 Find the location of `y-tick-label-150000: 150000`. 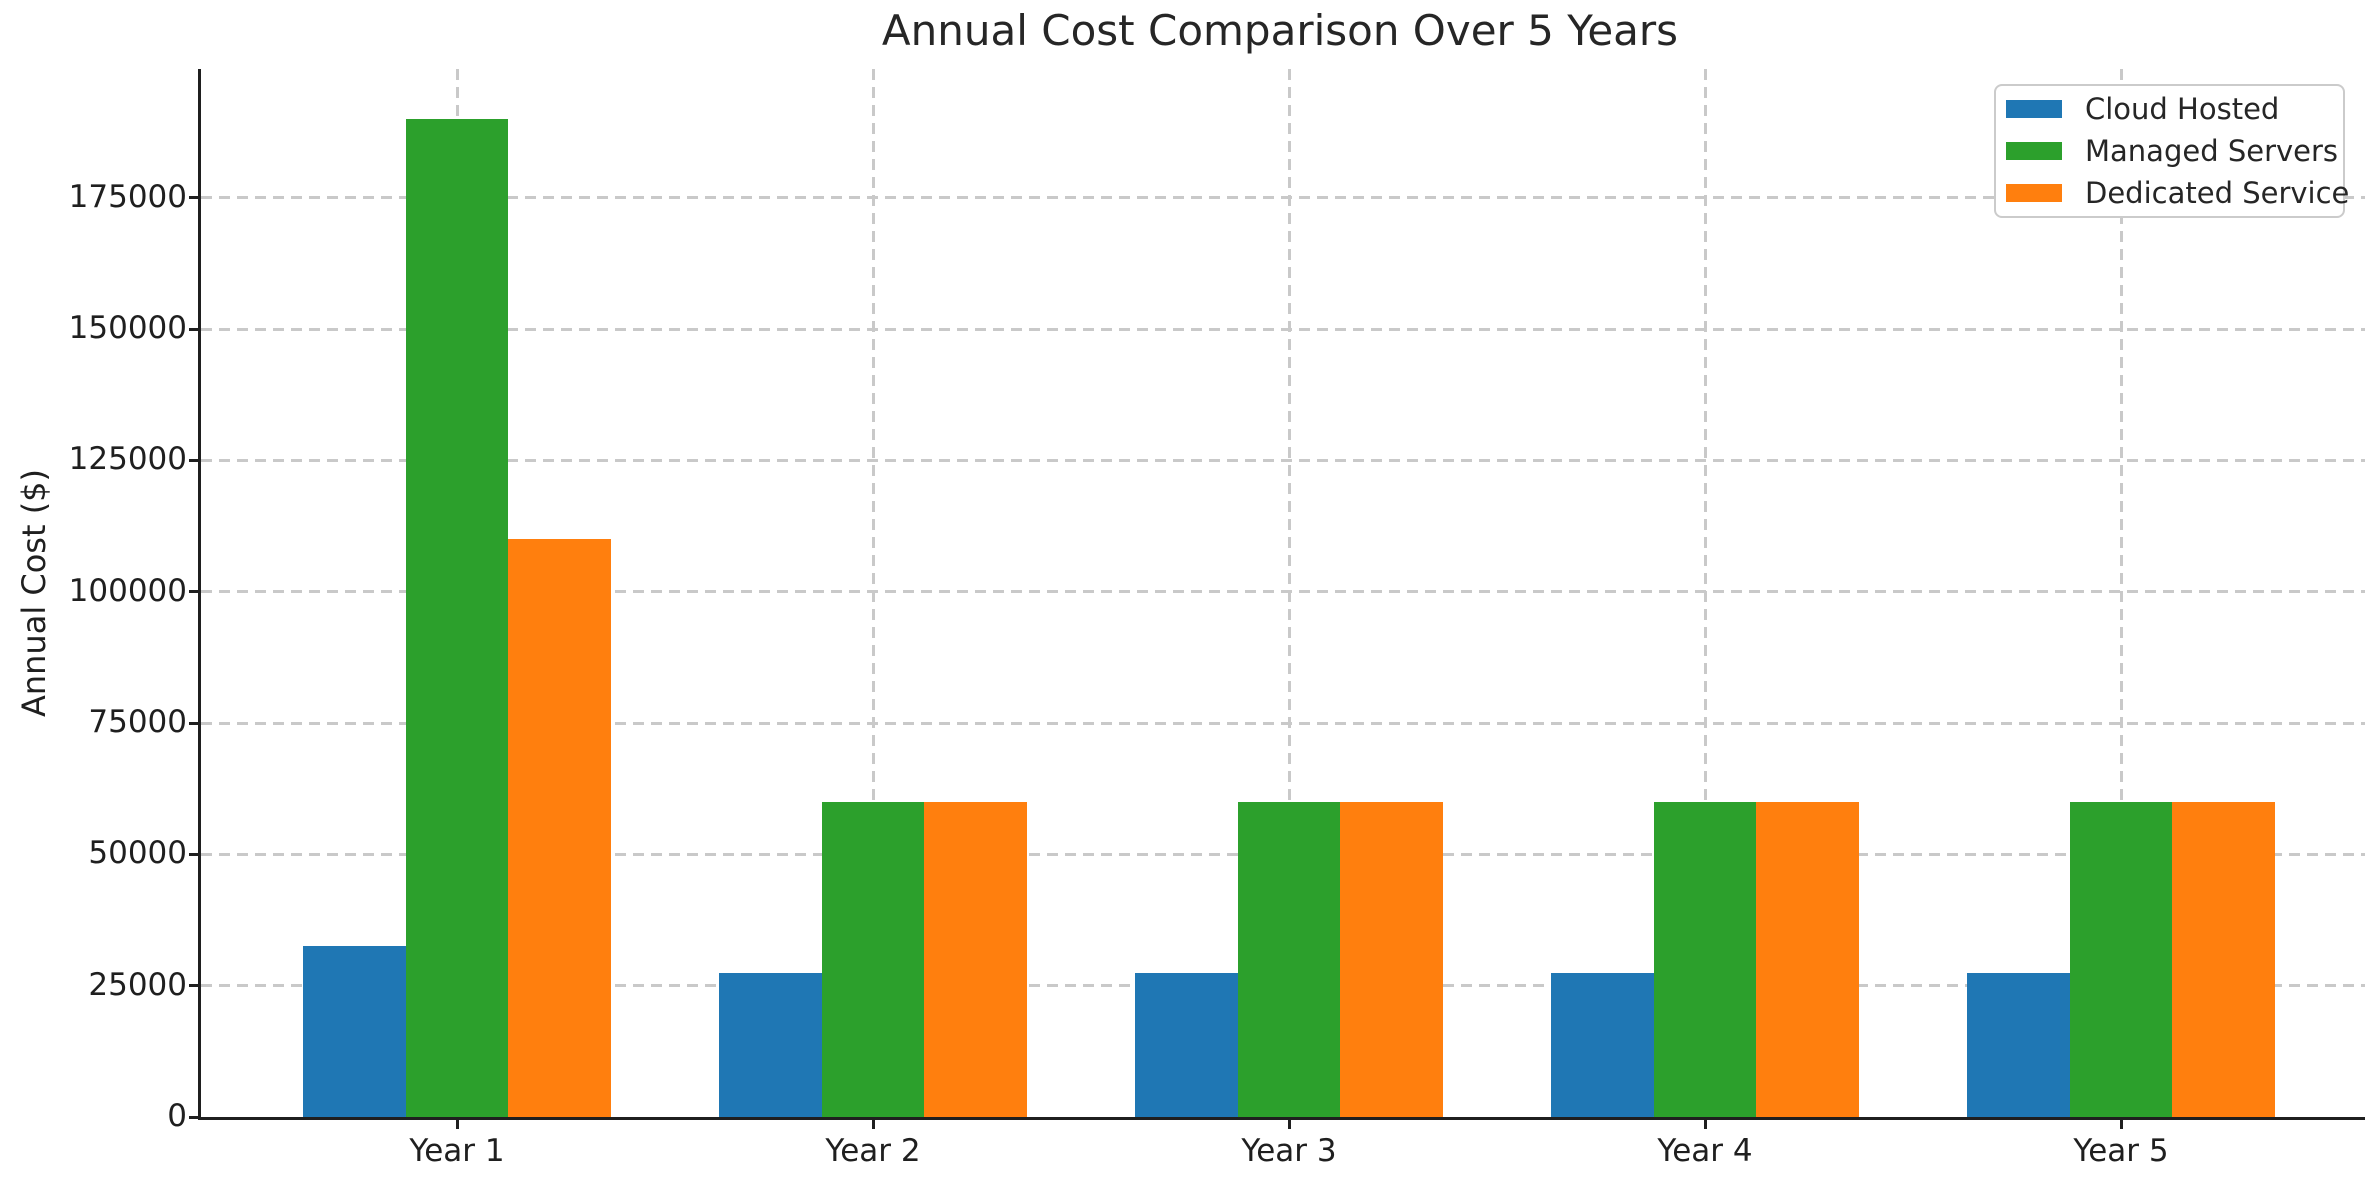

y-tick-label-150000: 150000 is located at coordinates (127, 328).